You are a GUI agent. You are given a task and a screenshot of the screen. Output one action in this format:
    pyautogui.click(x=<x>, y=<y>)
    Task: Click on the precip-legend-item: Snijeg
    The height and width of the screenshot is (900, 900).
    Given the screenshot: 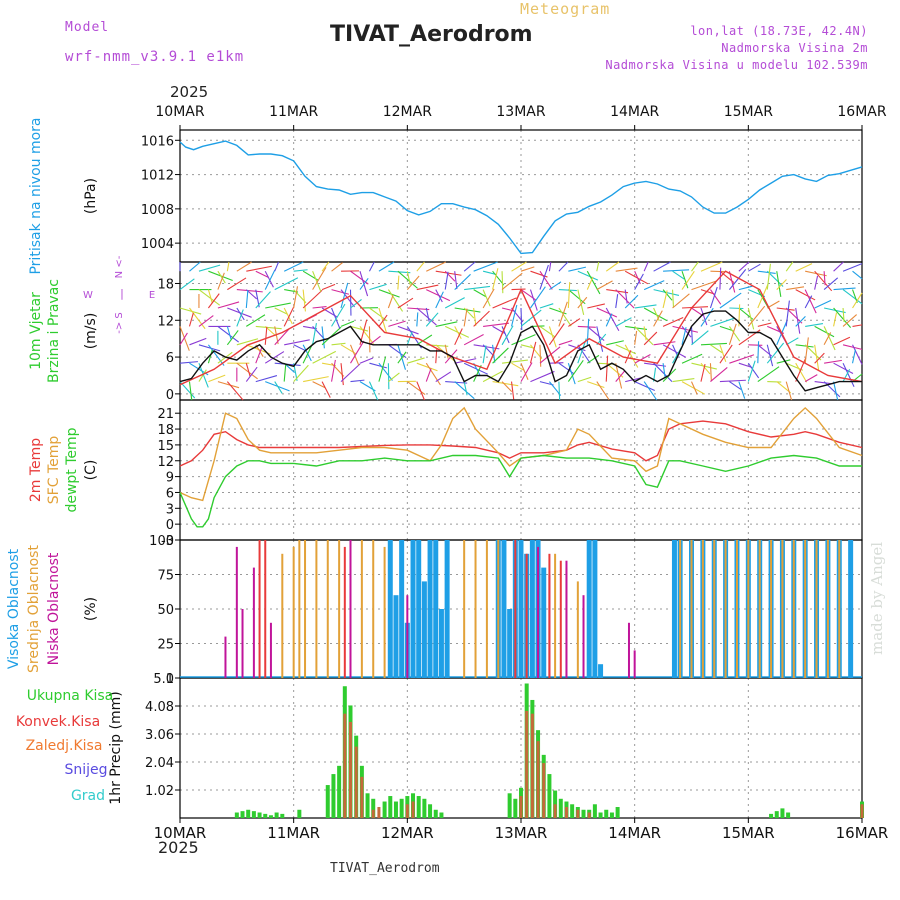 What is the action you would take?
    pyautogui.click(x=85, y=770)
    